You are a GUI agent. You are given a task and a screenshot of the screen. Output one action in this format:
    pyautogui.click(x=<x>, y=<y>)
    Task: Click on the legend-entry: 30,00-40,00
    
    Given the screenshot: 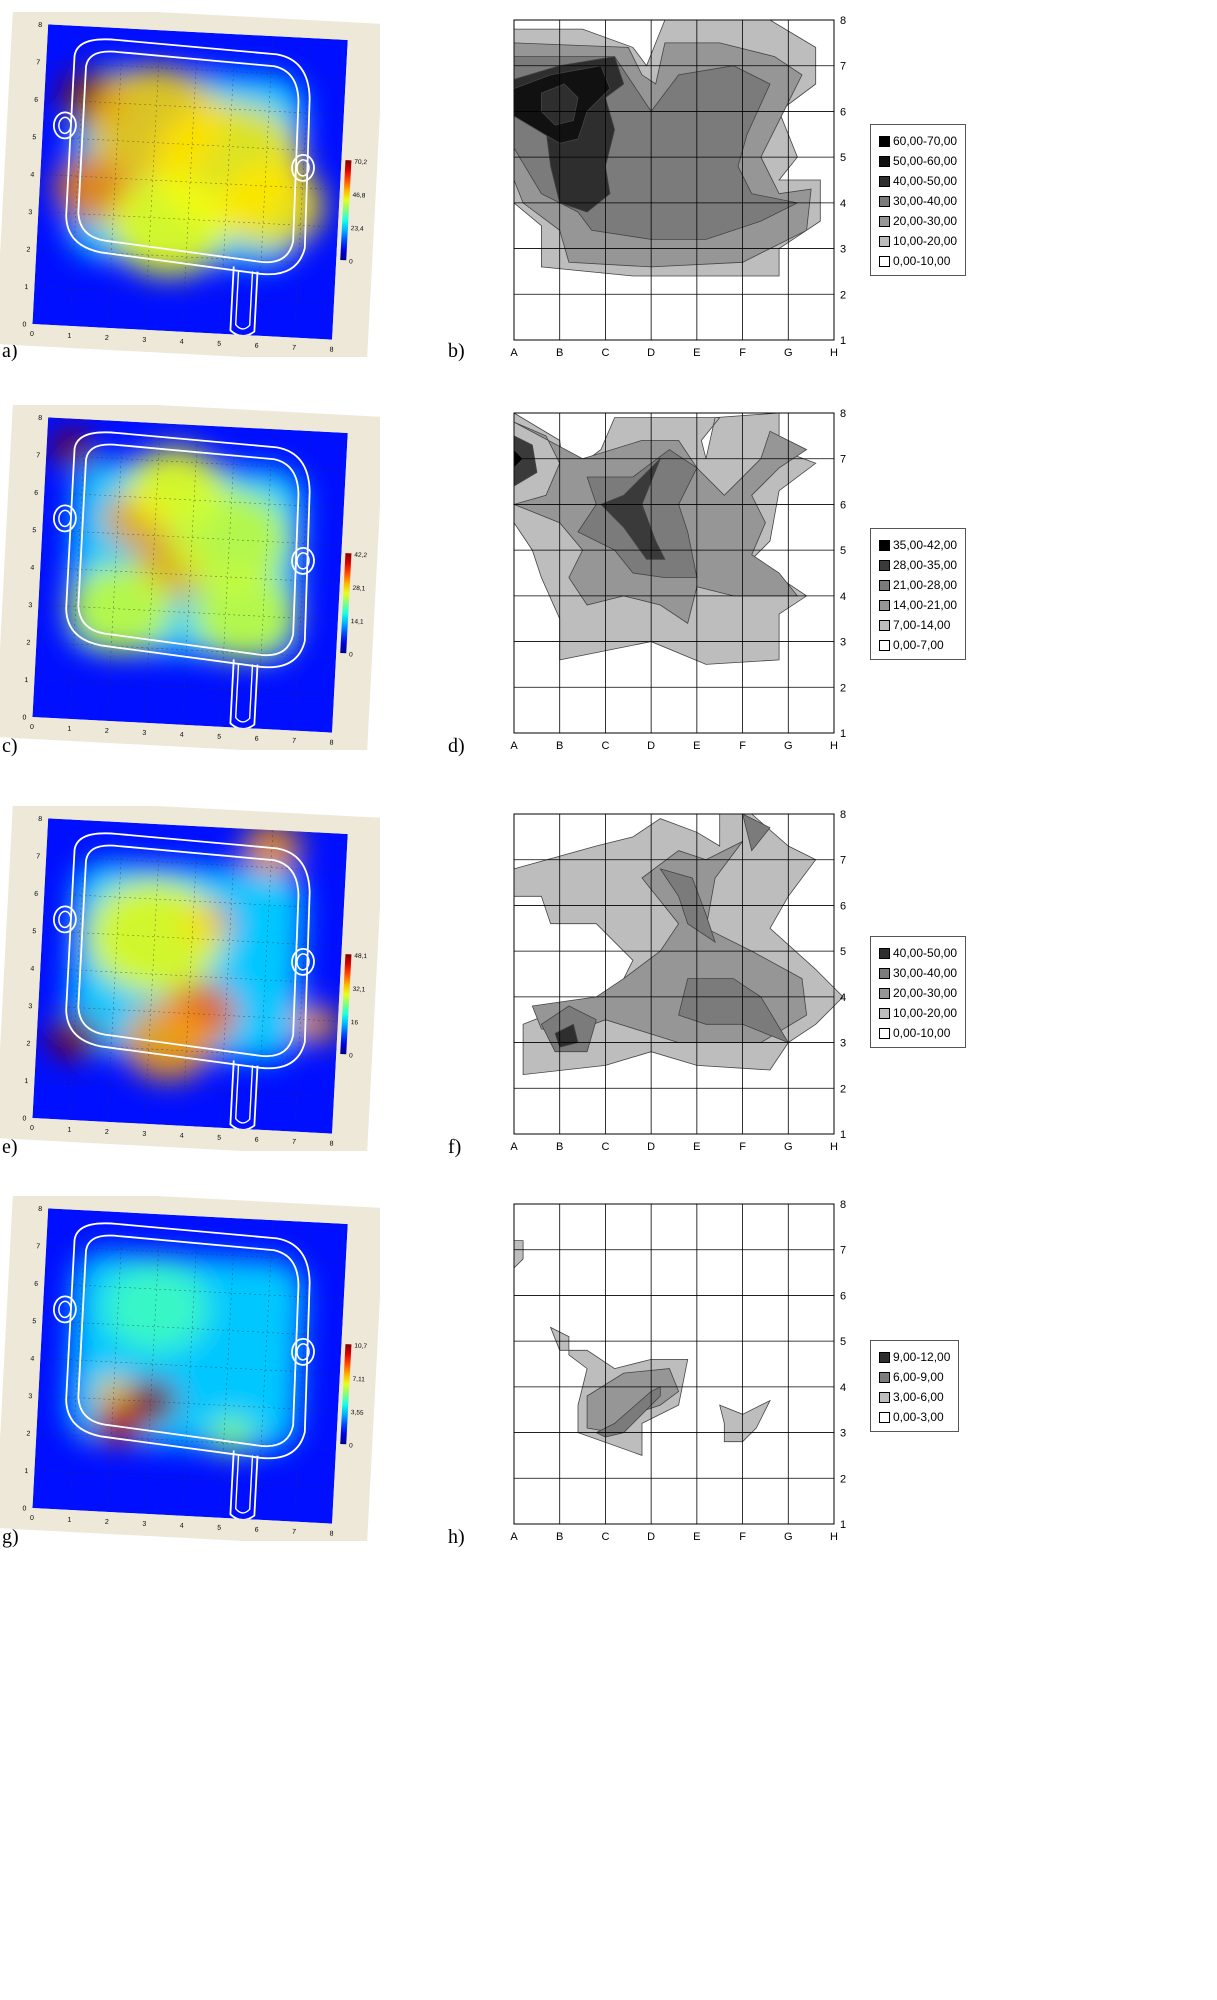 What is the action you would take?
    pyautogui.click(x=918, y=201)
    